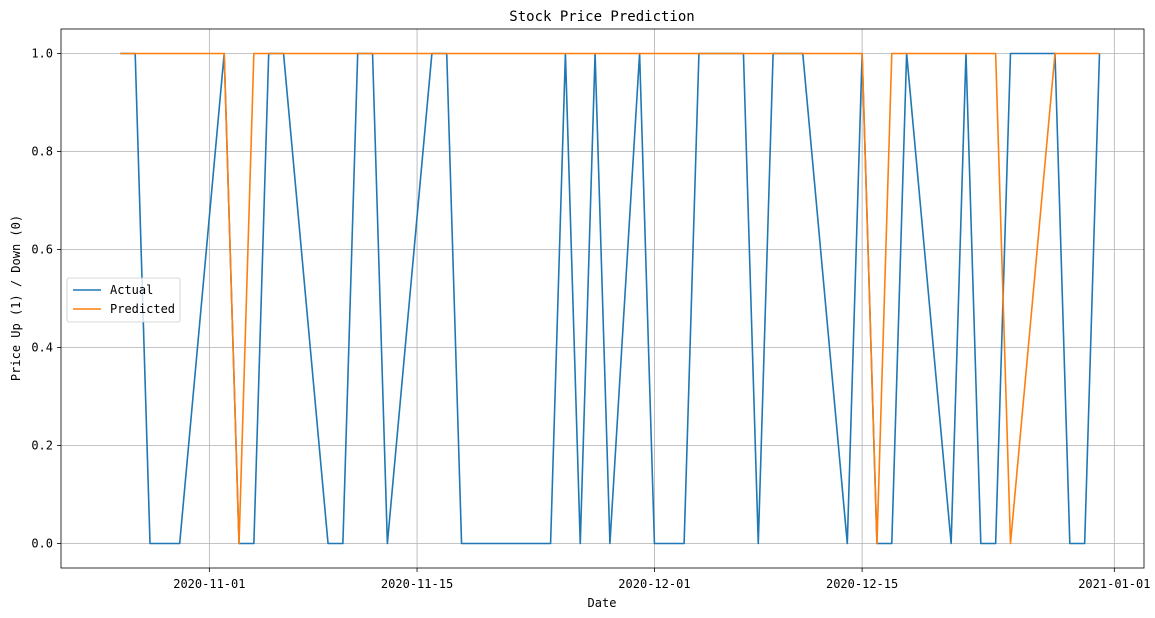  What do you see at coordinates (654, 584) in the screenshot?
I see `x-tick-label: 2020-12-01` at bounding box center [654, 584].